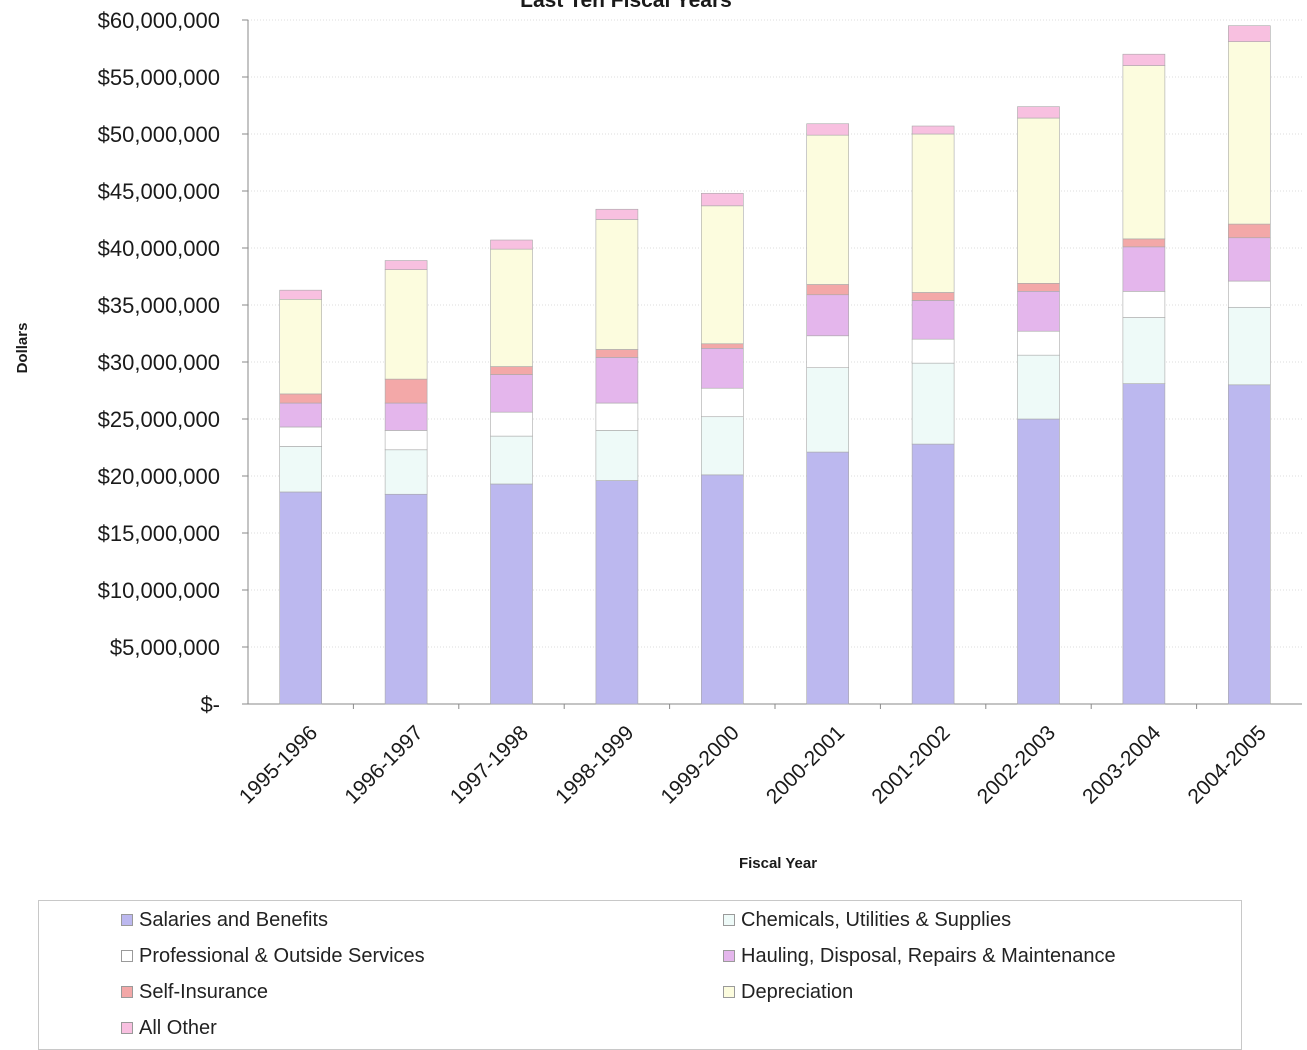 This screenshot has width=1307, height=1050. Describe the element at coordinates (159, 77) in the screenshot. I see `y-tick-label: $55,000,000` at that location.